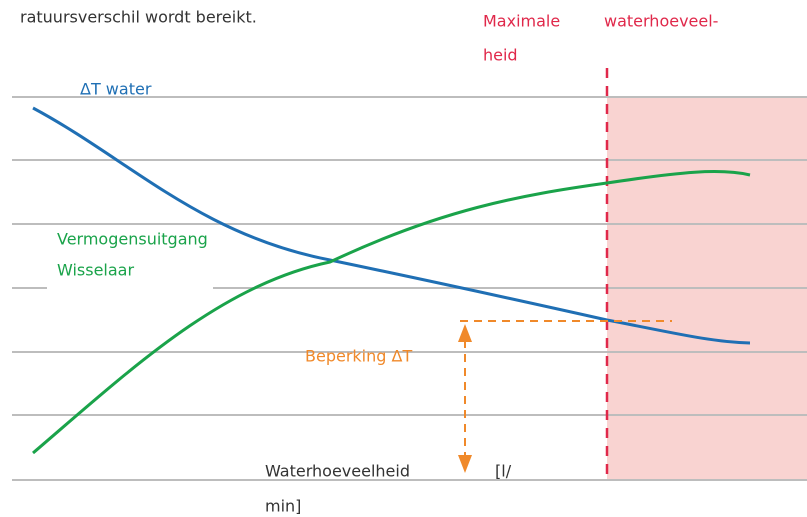 The height and width of the screenshot is (517, 807). What do you see at coordinates (138, 17) in the screenshot?
I see `intro-text: ratuursverschil wordt bereikt.` at bounding box center [138, 17].